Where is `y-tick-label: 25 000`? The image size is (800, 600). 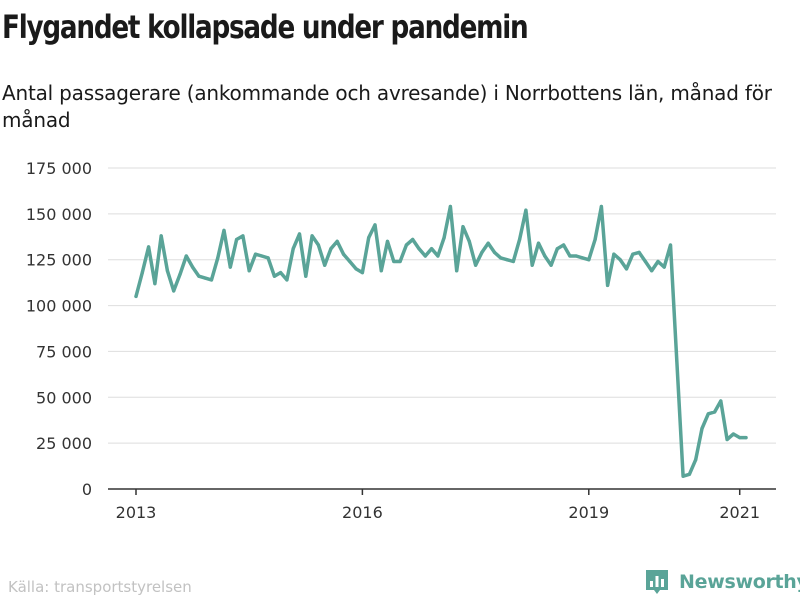
y-tick-label: 25 000 is located at coordinates (64, 443).